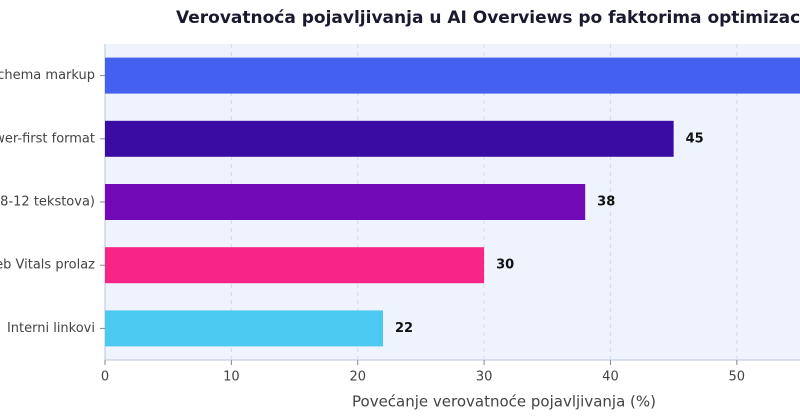  Describe the element at coordinates (695, 138) in the screenshot. I see `value-label: 45` at that location.